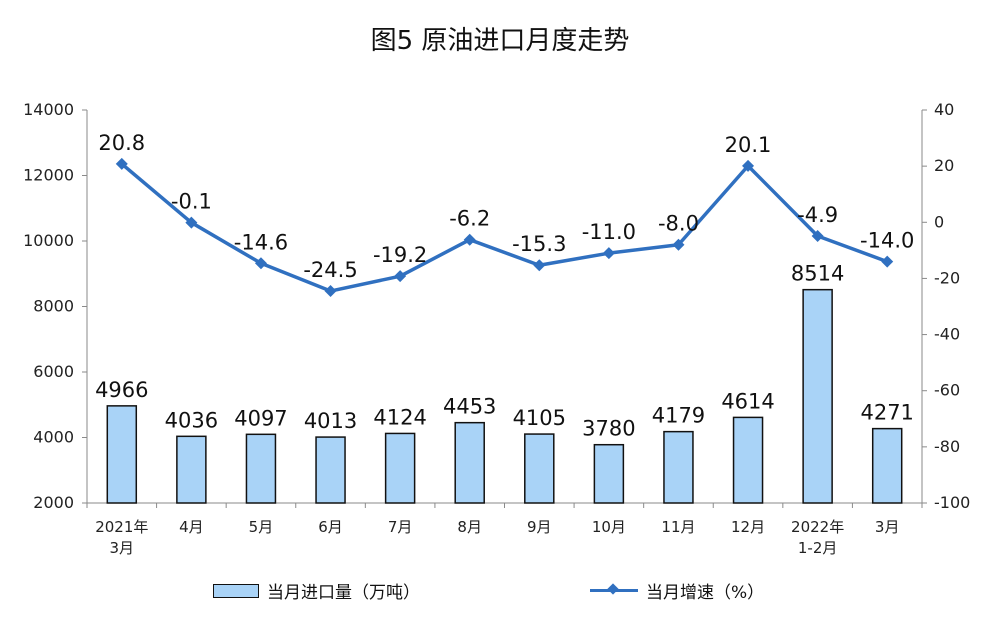 Image resolution: width=1000 pixels, height=622 pixels. Describe the element at coordinates (947, 277) in the screenshot. I see `y-tick-label-right: -20` at that location.